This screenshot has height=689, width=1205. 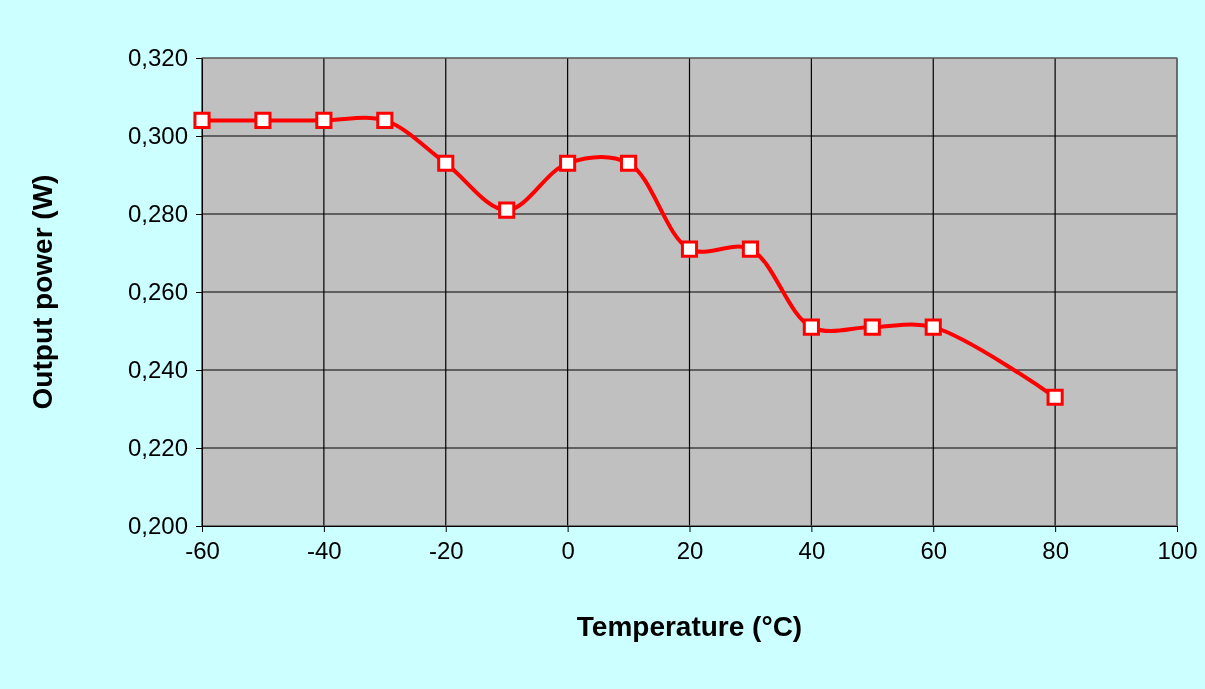 I want to click on y-tick-label: 0,240, so click(x=157, y=370).